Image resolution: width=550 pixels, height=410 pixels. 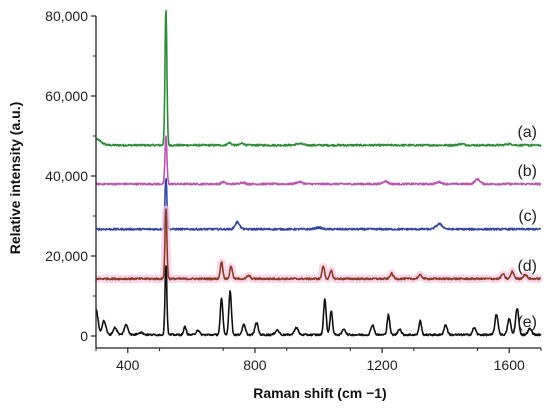 What do you see at coordinates (66, 256) in the screenshot?
I see `y-tick-label-20000: 20,000` at bounding box center [66, 256].